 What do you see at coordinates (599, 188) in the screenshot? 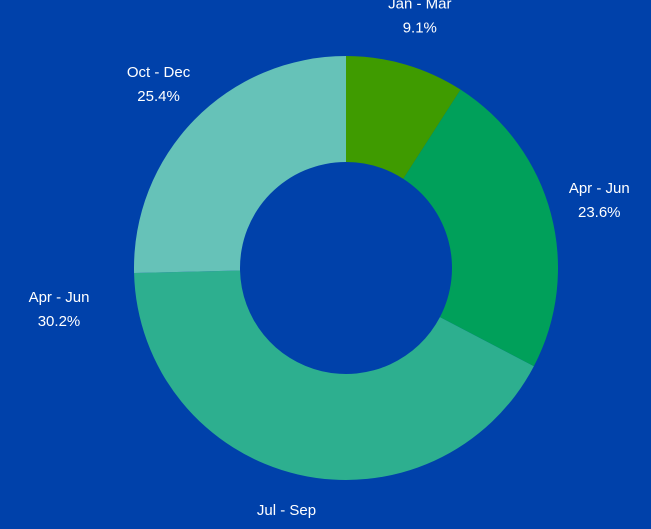
I see `slice-label: Apr - Jun` at bounding box center [599, 188].